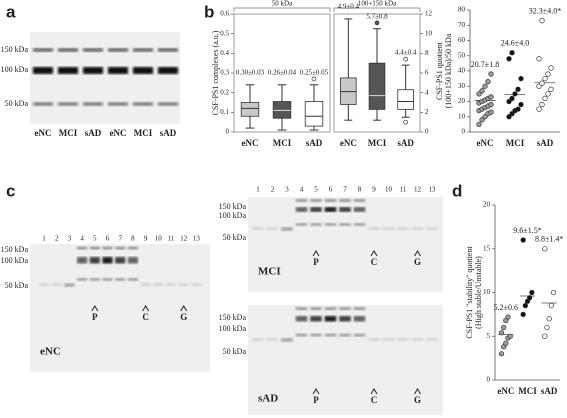  Describe the element at coordinates (360, 190) in the screenshot. I see `lane-number: 8` at that location.